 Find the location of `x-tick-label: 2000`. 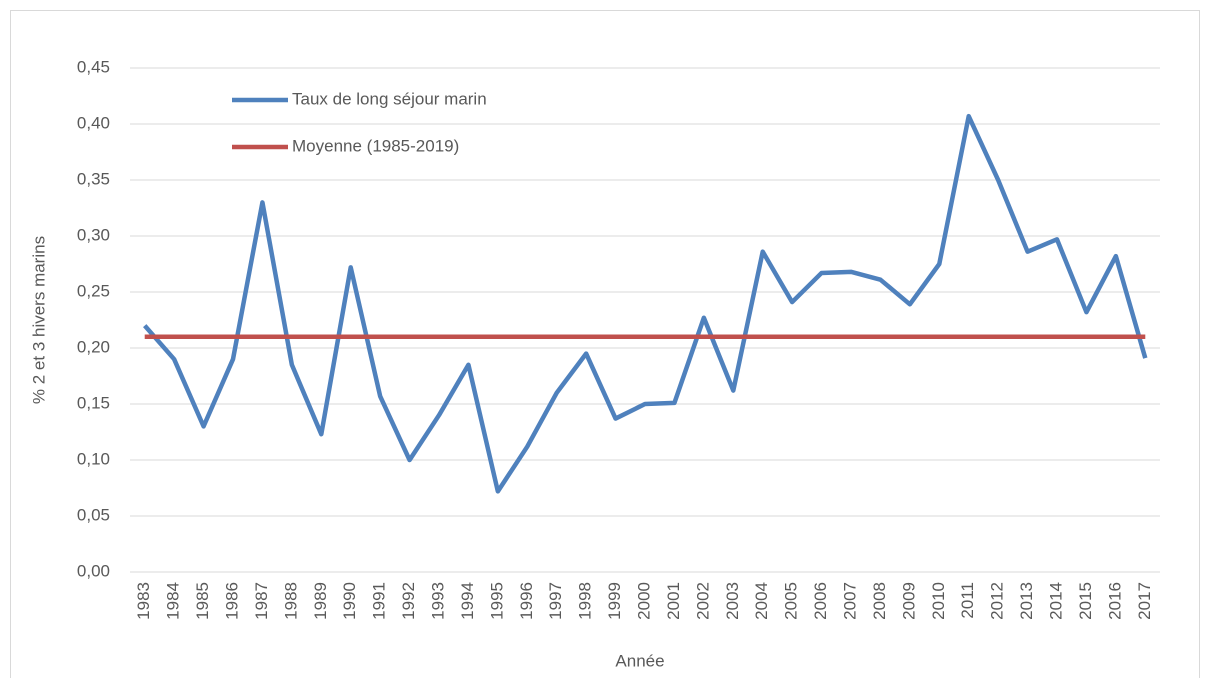

x-tick-label: 2000 is located at coordinates (643, 601).